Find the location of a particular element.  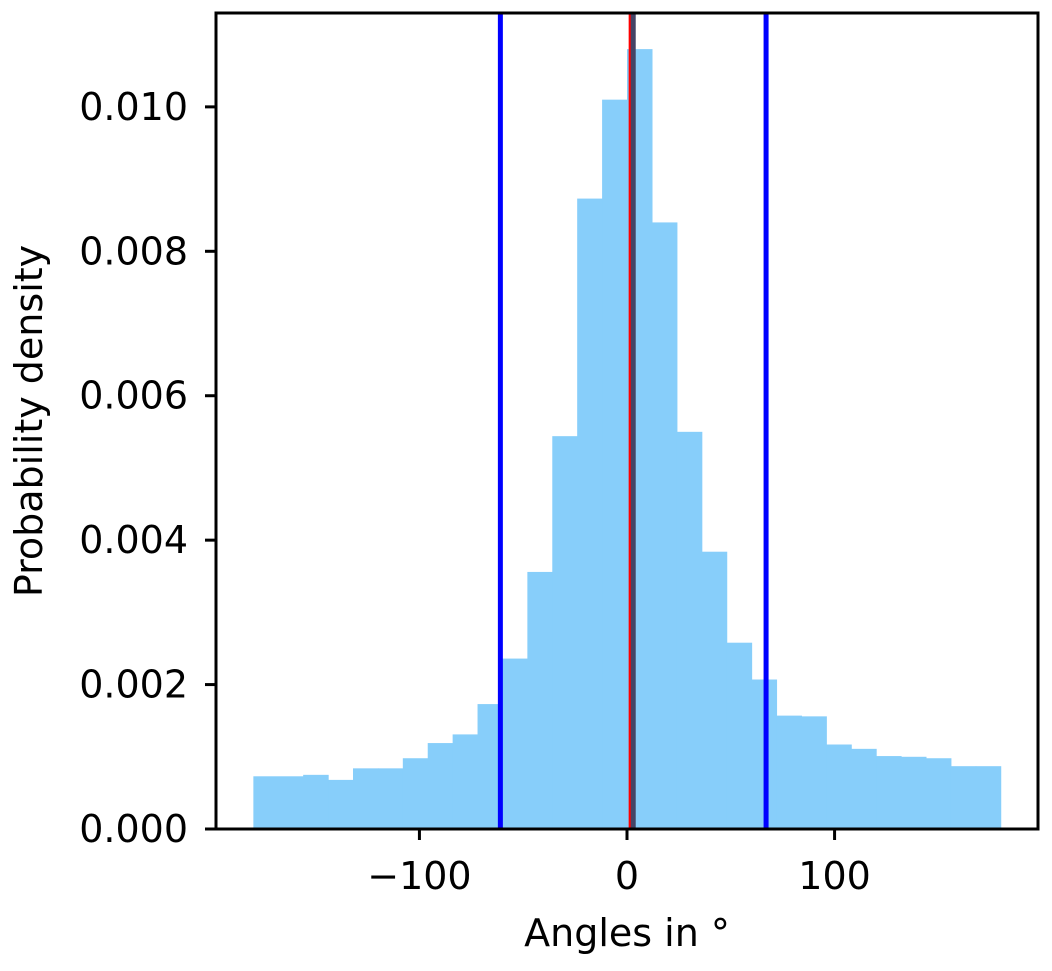

x-tick-label: −100 is located at coordinates (419, 876).